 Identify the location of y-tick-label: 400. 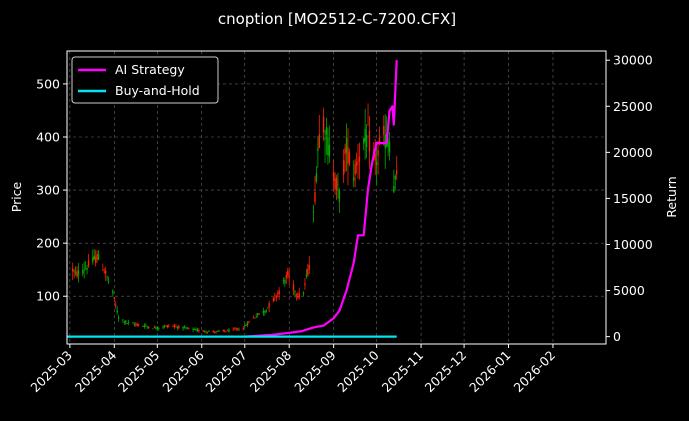
(48, 136).